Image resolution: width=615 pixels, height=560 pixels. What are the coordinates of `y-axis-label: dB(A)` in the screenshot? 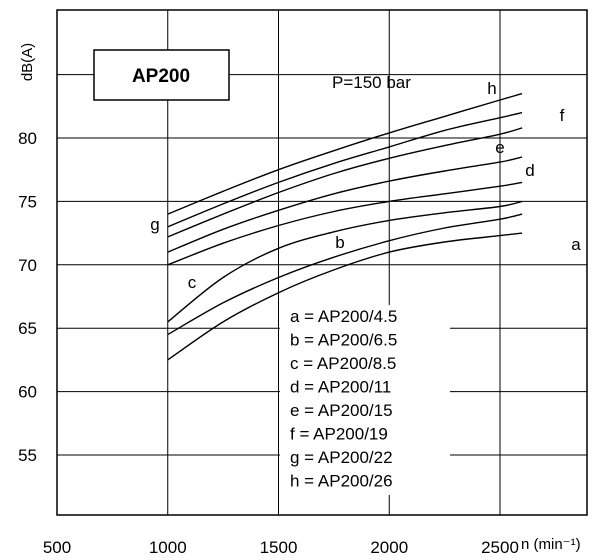 It's located at (27, 62).